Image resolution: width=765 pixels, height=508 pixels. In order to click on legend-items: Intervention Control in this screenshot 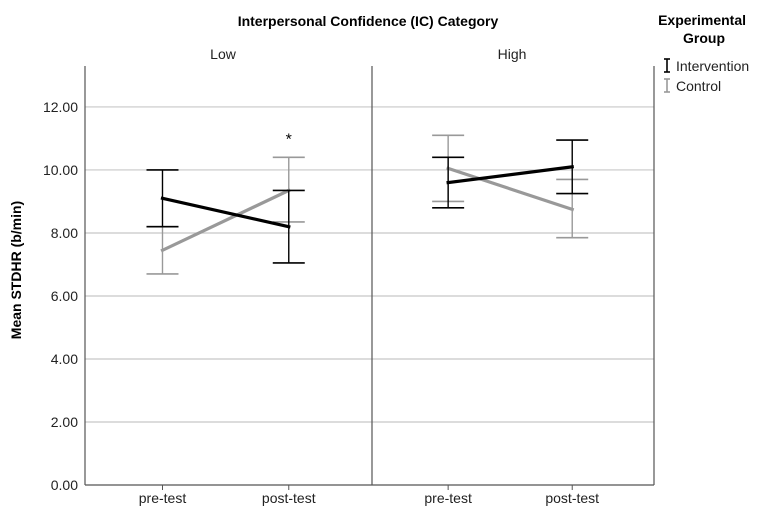, I will do `click(706, 76)`.